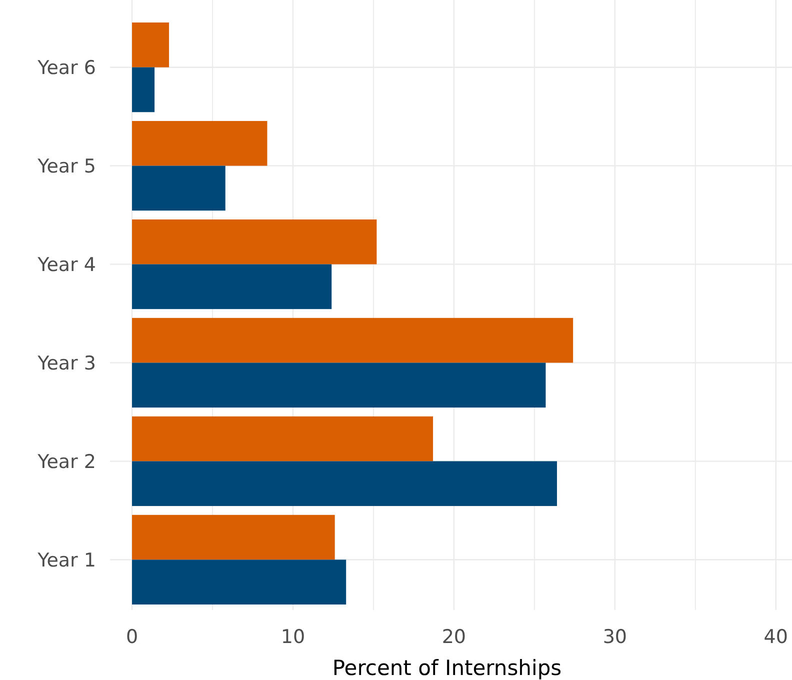  Describe the element at coordinates (66, 560) in the screenshot. I see `y-tick-label: Year 1` at that location.